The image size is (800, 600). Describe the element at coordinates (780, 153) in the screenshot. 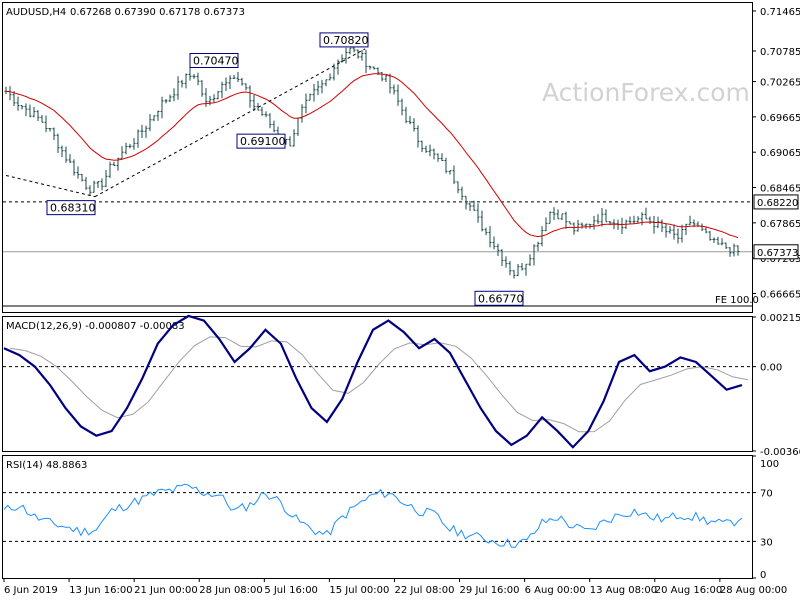

I see `price-tick-label: 0.69065` at that location.